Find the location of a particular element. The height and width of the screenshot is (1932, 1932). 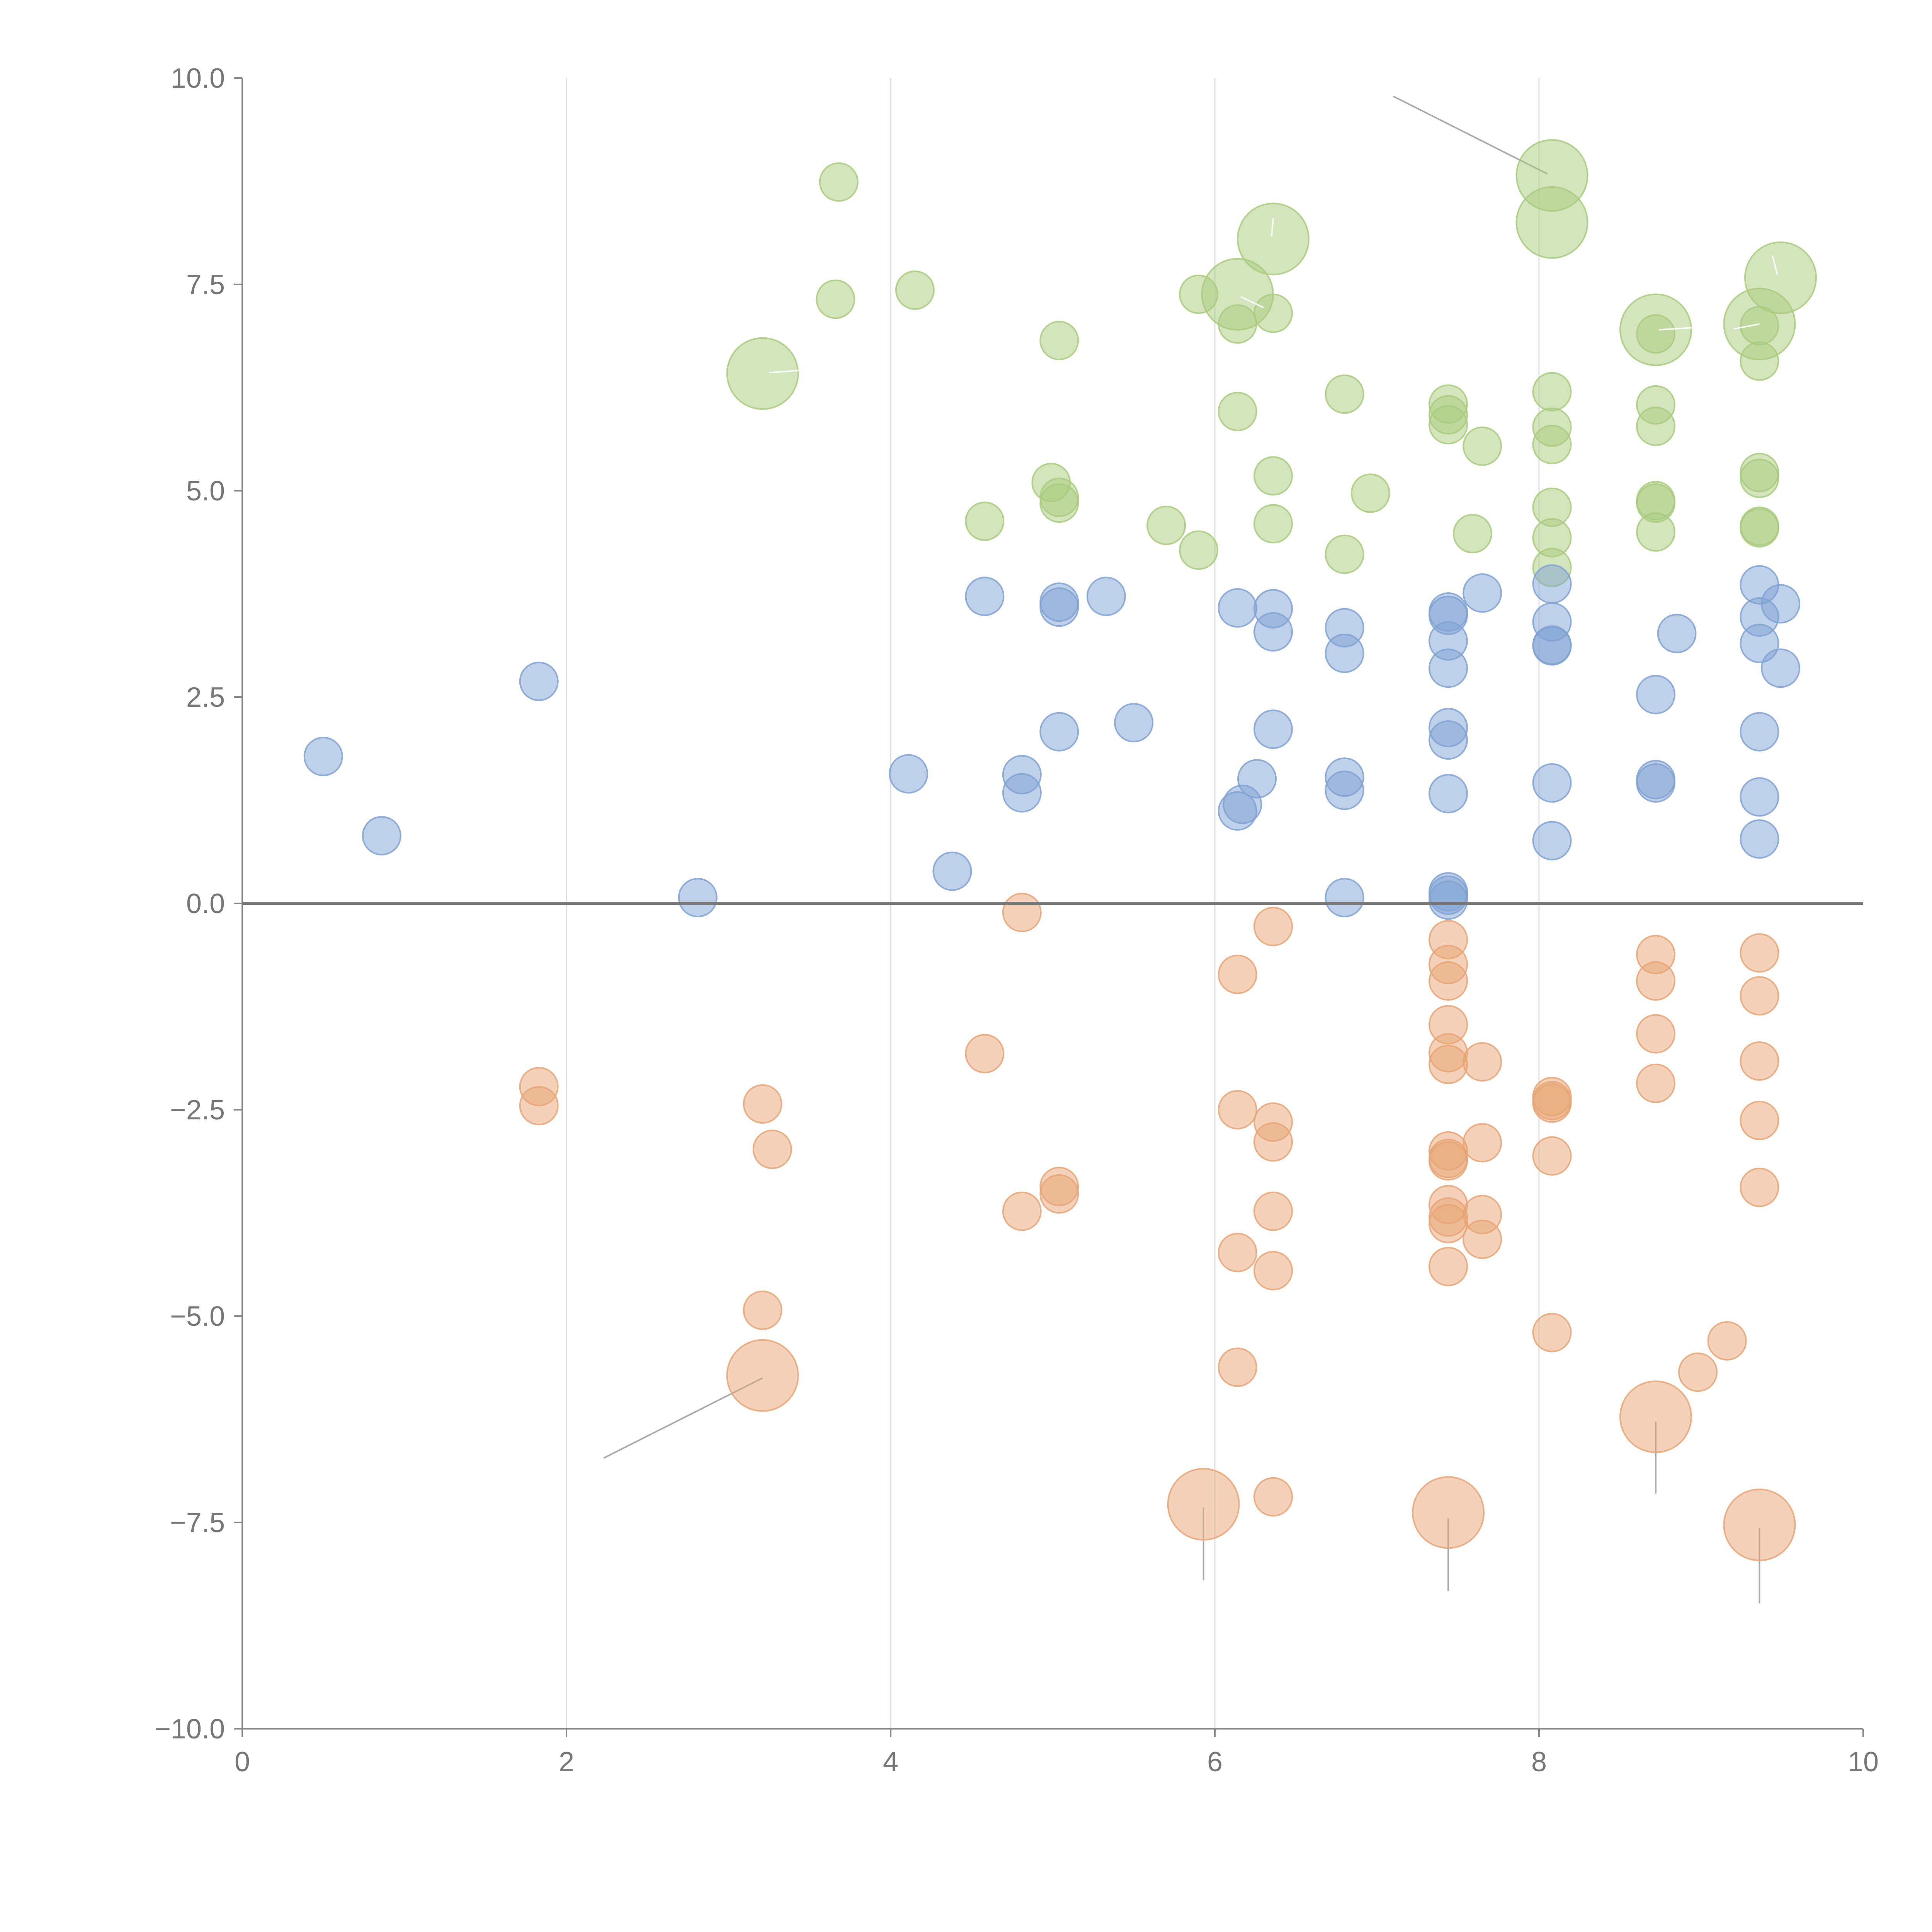

y-tick-label: −5.0 is located at coordinates (198, 1317).